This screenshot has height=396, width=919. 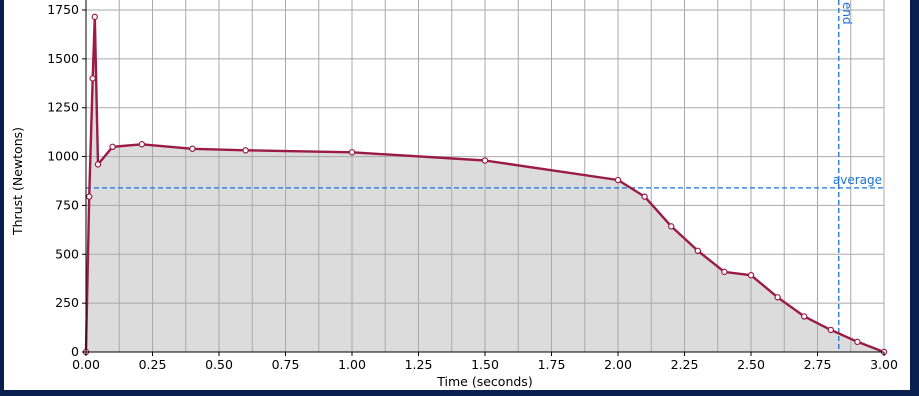 What do you see at coordinates (63, 180) in the screenshot?
I see `y-tick-labels: 0 250 500 750 1000 1250 1500 1750` at bounding box center [63, 180].